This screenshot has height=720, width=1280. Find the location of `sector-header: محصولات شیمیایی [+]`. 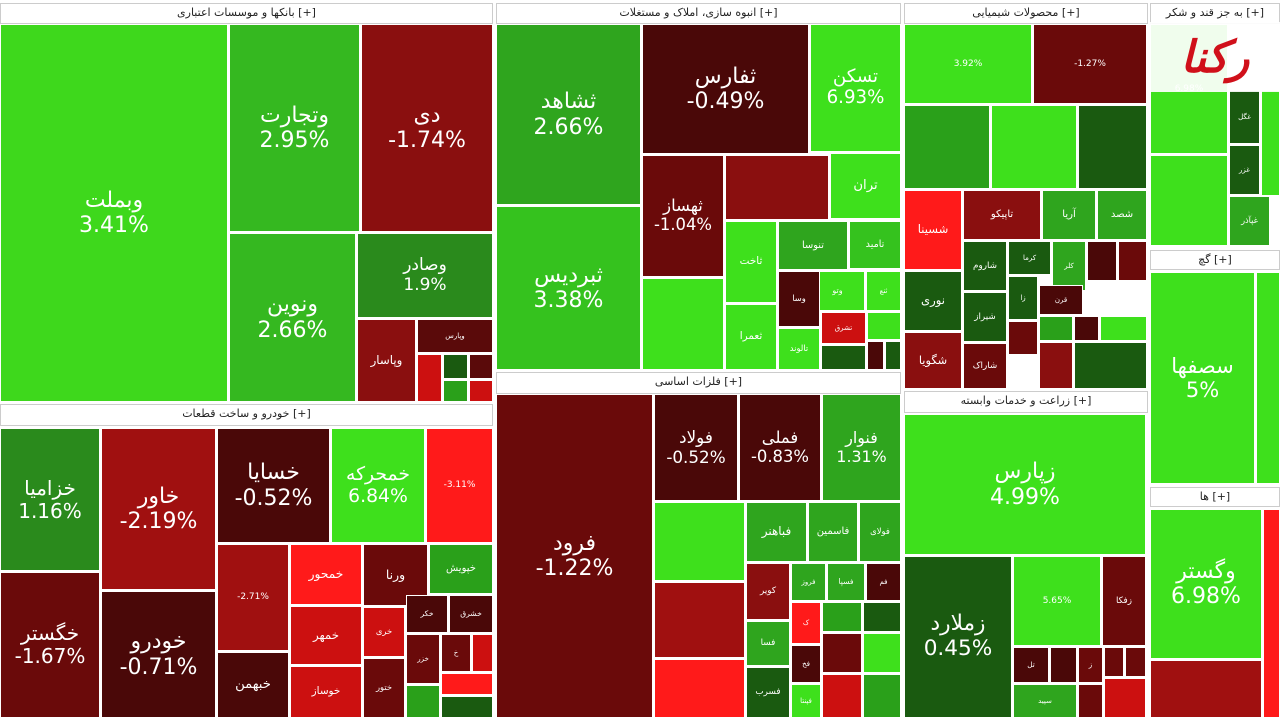

sector-header: محصولات شیمیایی [+] is located at coordinates (1026, 13).